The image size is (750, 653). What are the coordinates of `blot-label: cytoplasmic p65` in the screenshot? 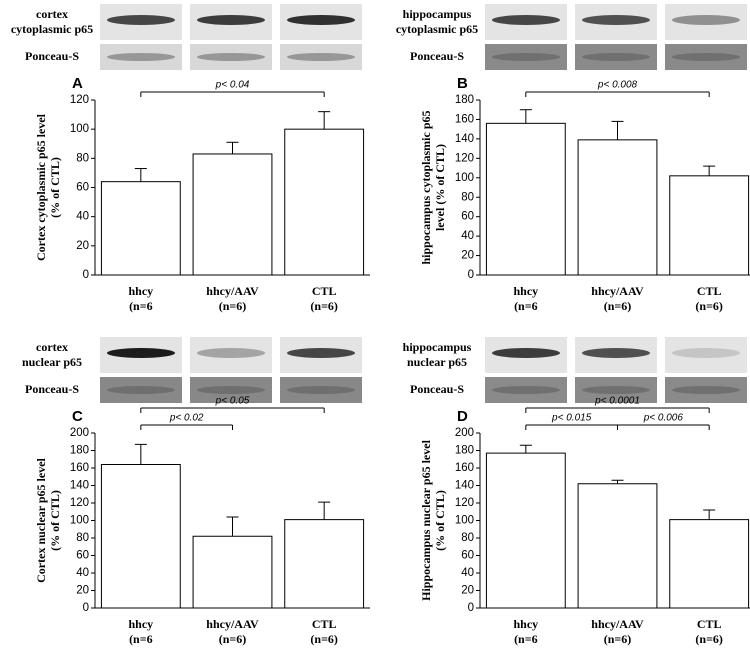 It's located at (52, 29).